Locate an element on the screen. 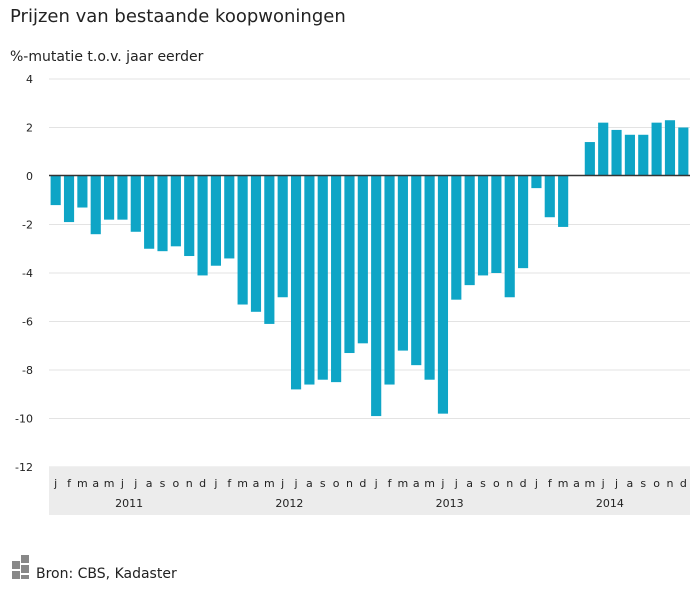 This screenshot has width=700, height=600. y-tick-label: 0 is located at coordinates (29, 176).